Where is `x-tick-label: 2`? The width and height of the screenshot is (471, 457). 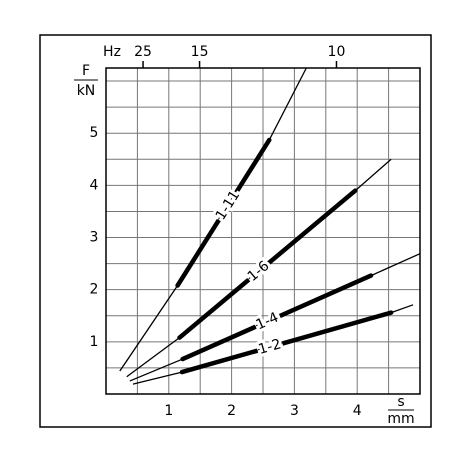
x-tick-label: 2 is located at coordinates (231, 411).